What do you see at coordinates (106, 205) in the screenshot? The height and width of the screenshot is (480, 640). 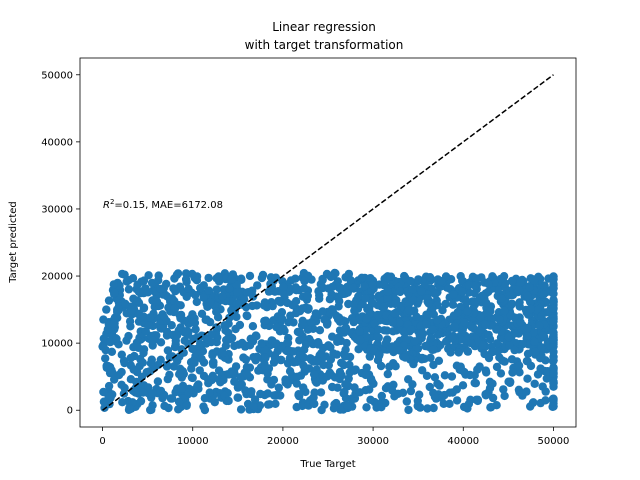 I see `r2-label: R` at bounding box center [106, 205].